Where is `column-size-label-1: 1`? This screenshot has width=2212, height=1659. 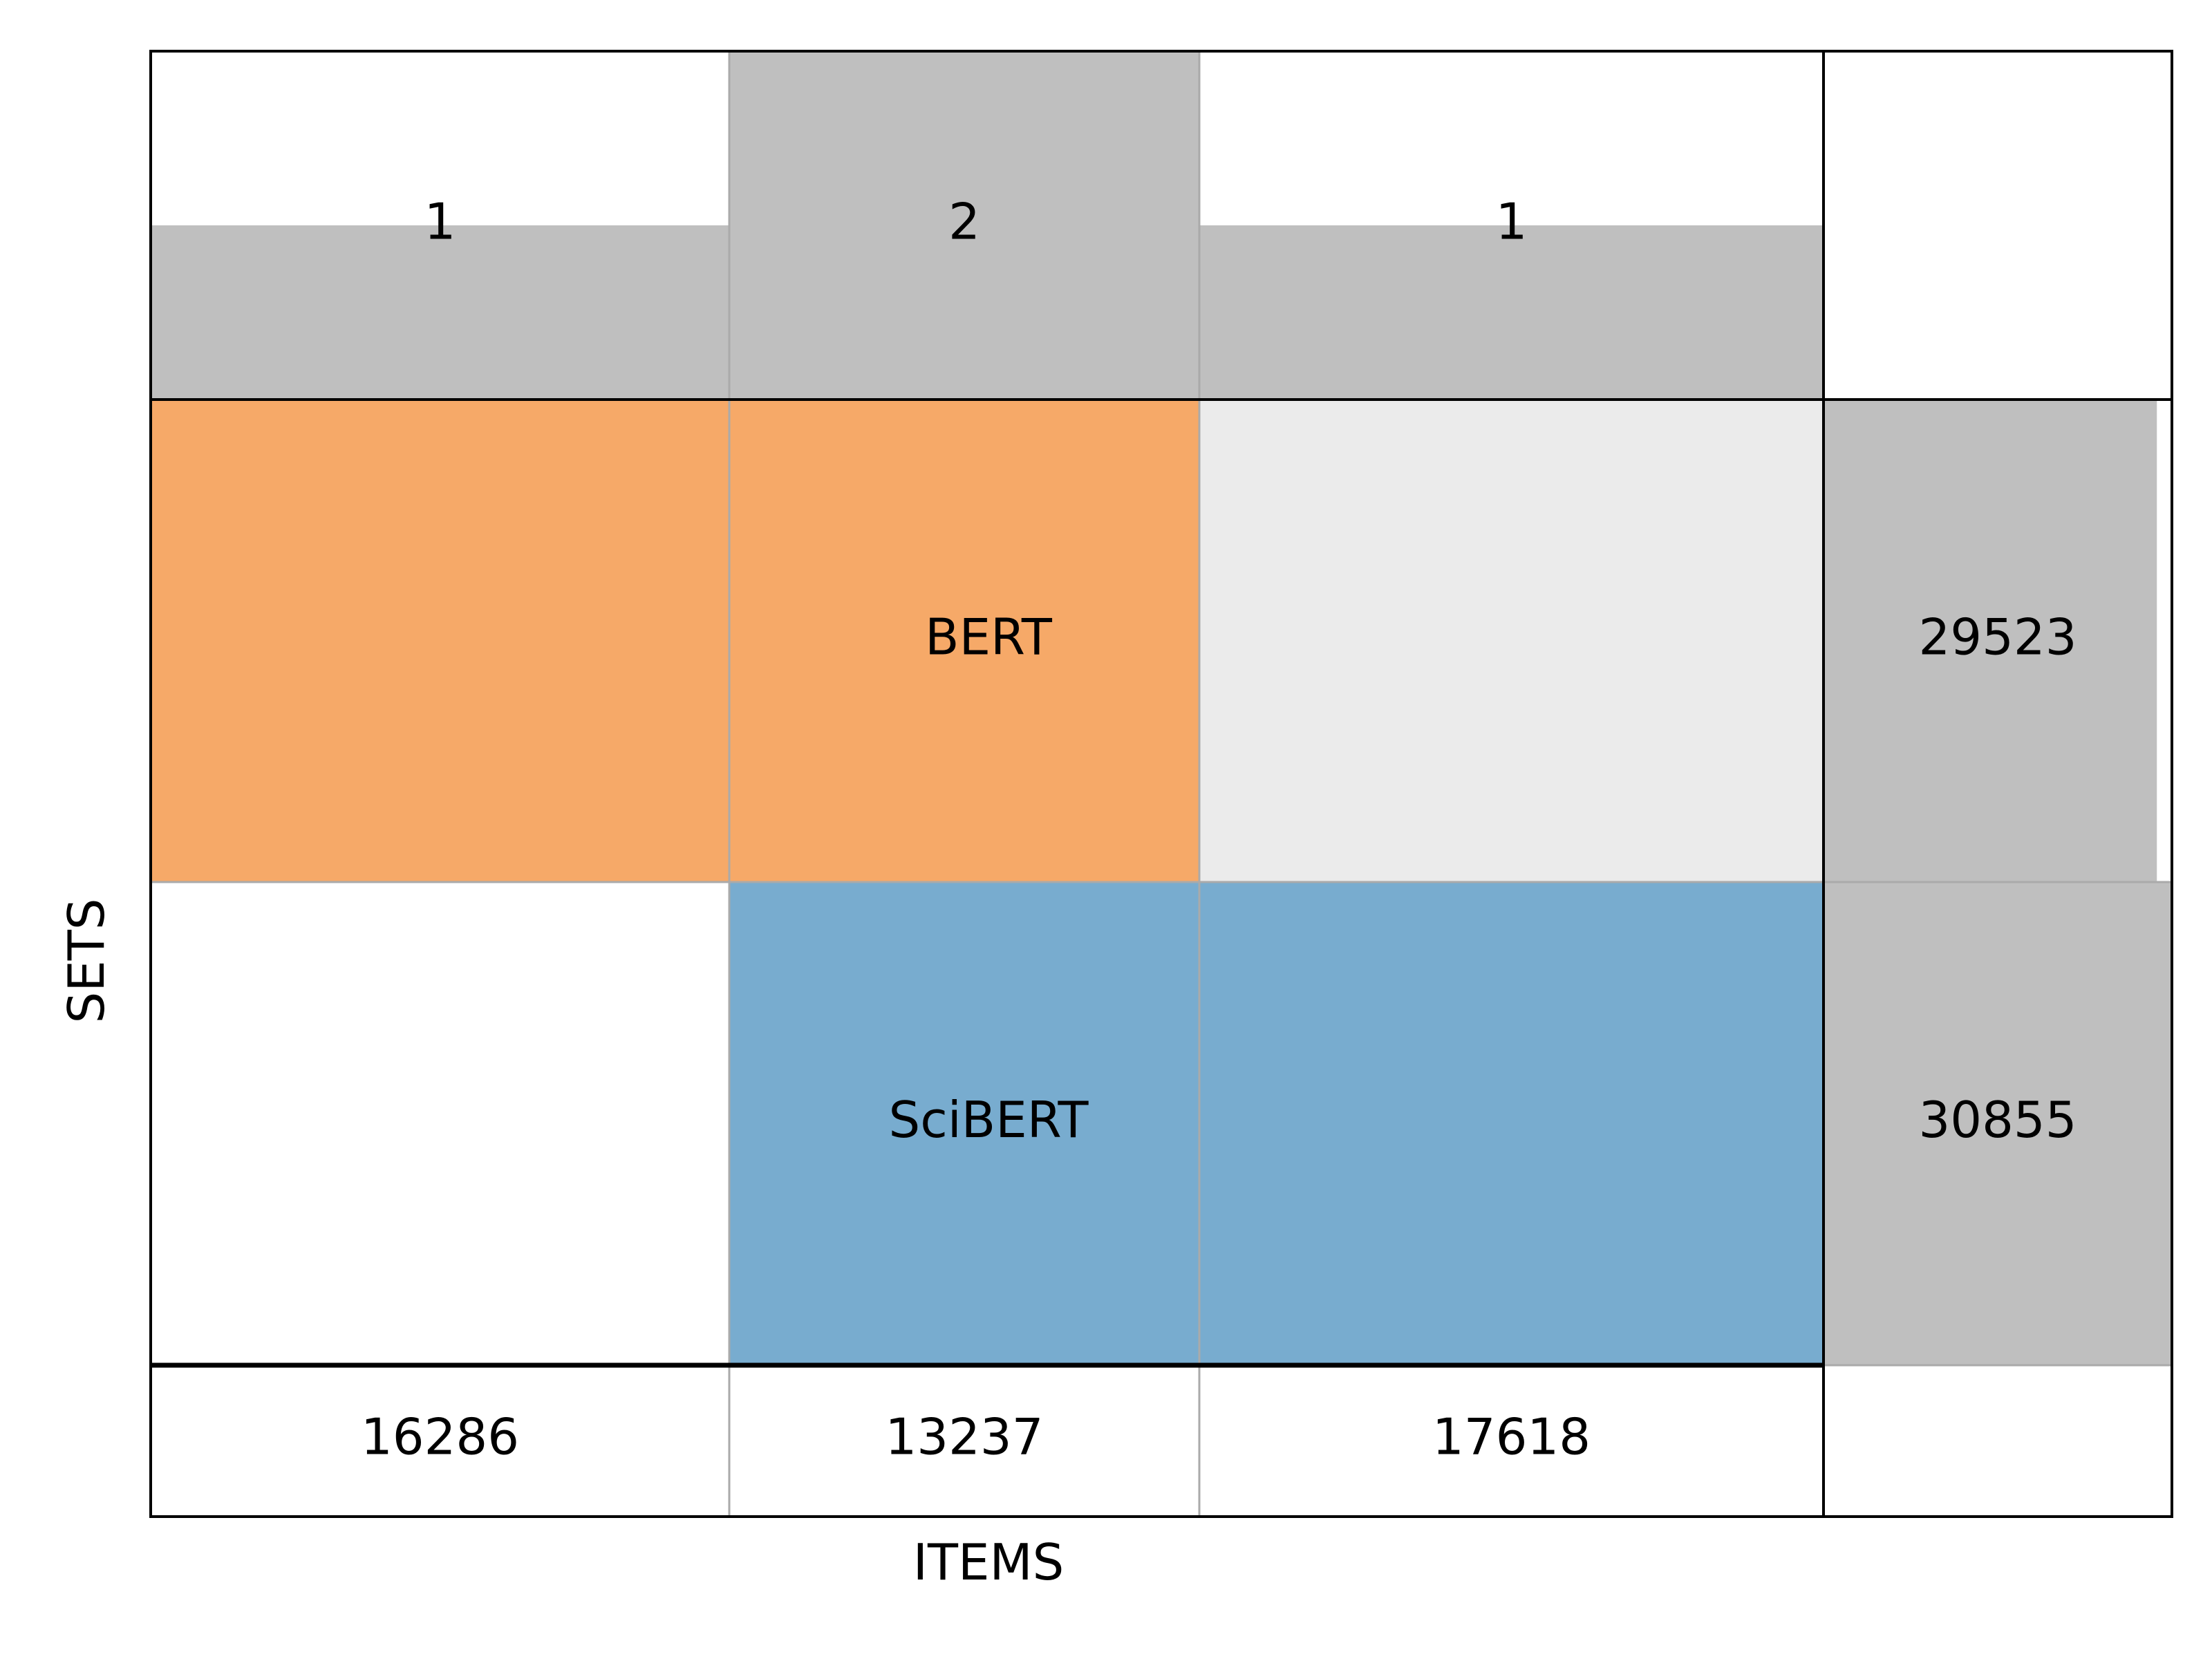 column-size-label-1: 1 is located at coordinates (440, 222).